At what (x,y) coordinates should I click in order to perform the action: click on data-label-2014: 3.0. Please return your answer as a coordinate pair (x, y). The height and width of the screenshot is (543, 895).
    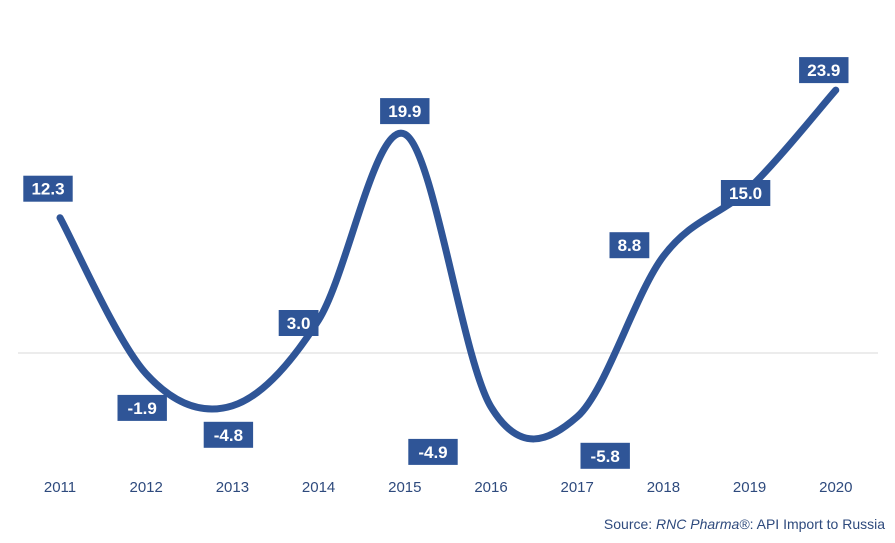
    Looking at the image, I should click on (298, 323).